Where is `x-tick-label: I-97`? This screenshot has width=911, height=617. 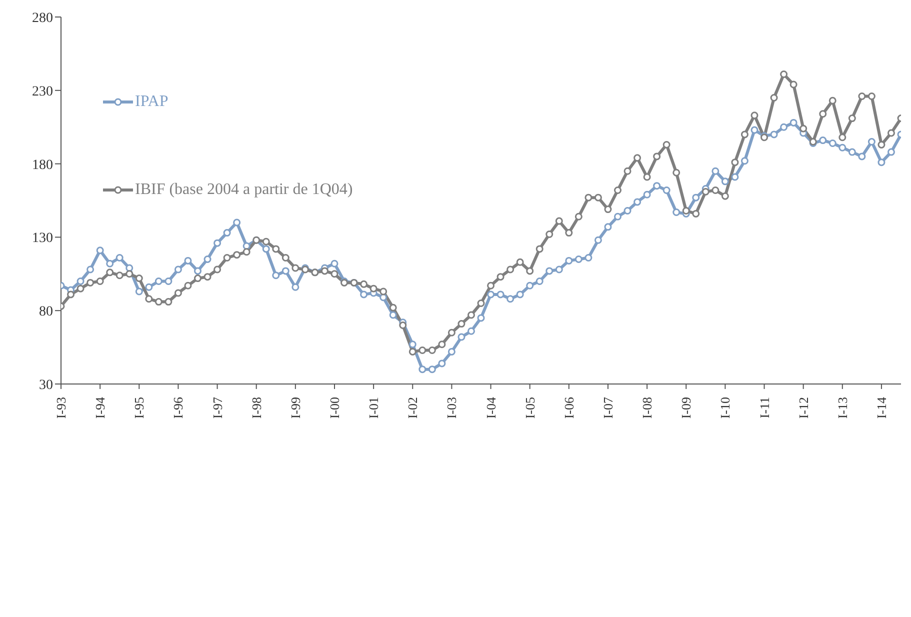 x-tick-label: I-97 is located at coordinates (217, 407).